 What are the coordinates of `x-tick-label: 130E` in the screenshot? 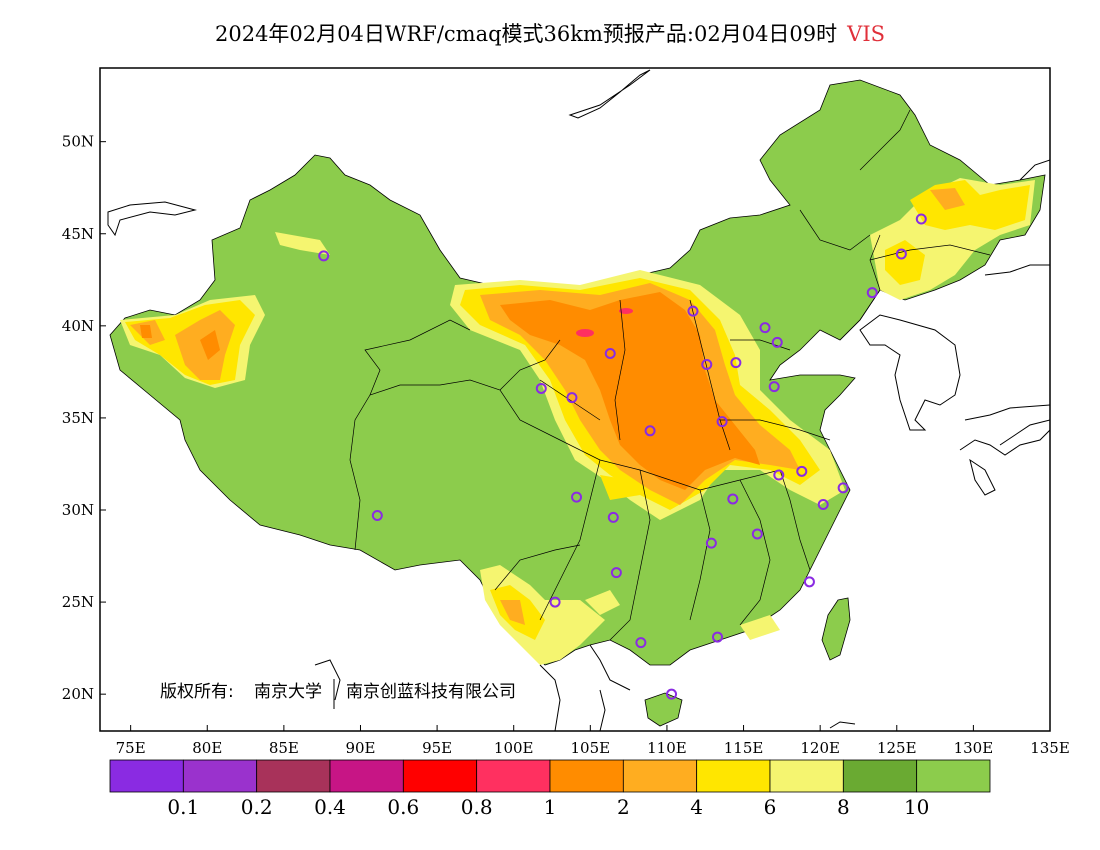 It's located at (974, 748).